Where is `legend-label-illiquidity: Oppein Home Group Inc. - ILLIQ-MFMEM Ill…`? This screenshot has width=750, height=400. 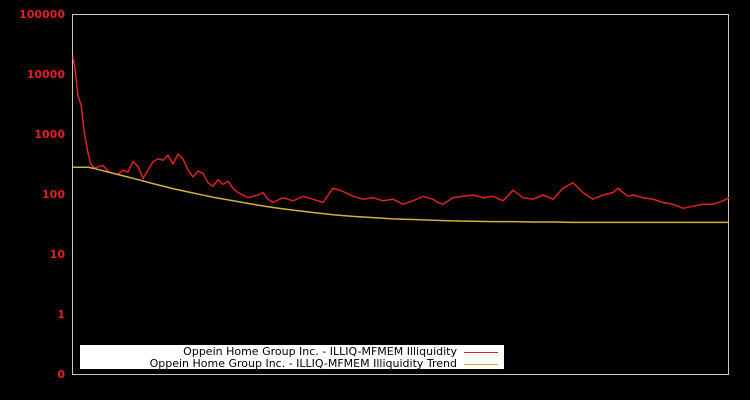 legend-label-illiquidity: Oppein Home Group Inc. - ILLIQ-MFMEM Ill… is located at coordinates (320, 351).